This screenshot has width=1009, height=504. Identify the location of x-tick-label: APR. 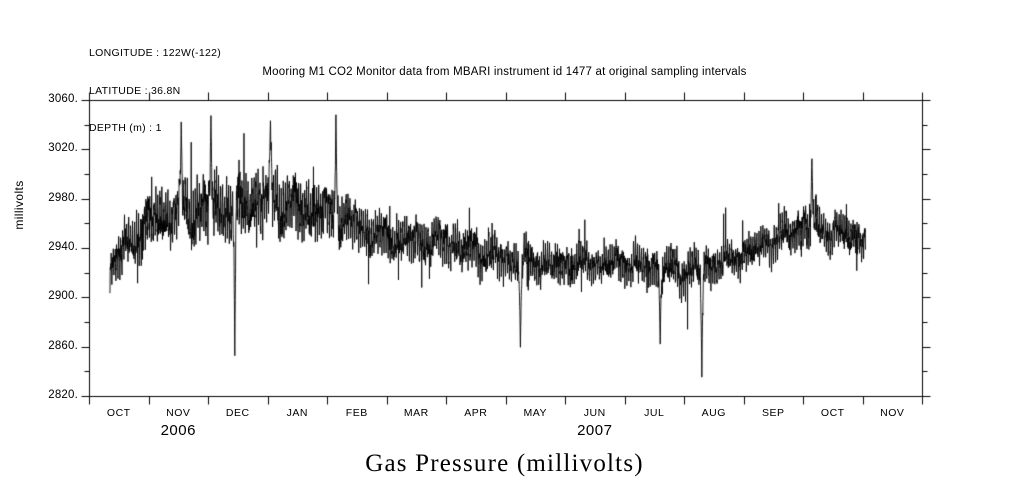
(476, 413).